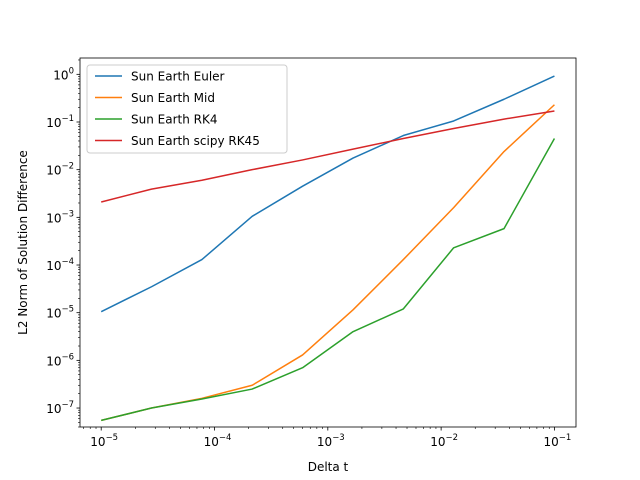 The width and height of the screenshot is (640, 480). What do you see at coordinates (60, 360) in the screenshot?
I see `tick-label: 10⁻⁶` at bounding box center [60, 360].